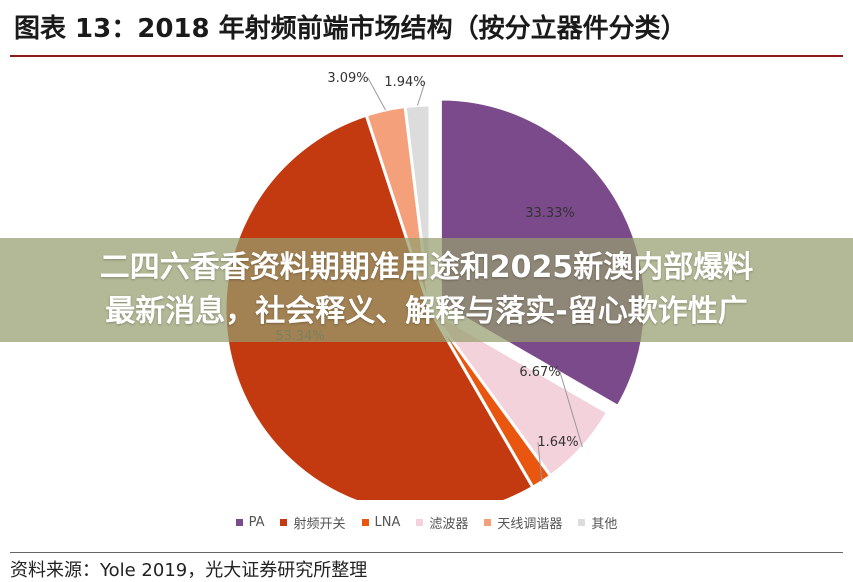 The image size is (853, 582). Describe the element at coordinates (426, 311) in the screenshot. I see `overlay-line-2: 最新消息，社会释义、解释与落实-留心欺诈性广` at that location.